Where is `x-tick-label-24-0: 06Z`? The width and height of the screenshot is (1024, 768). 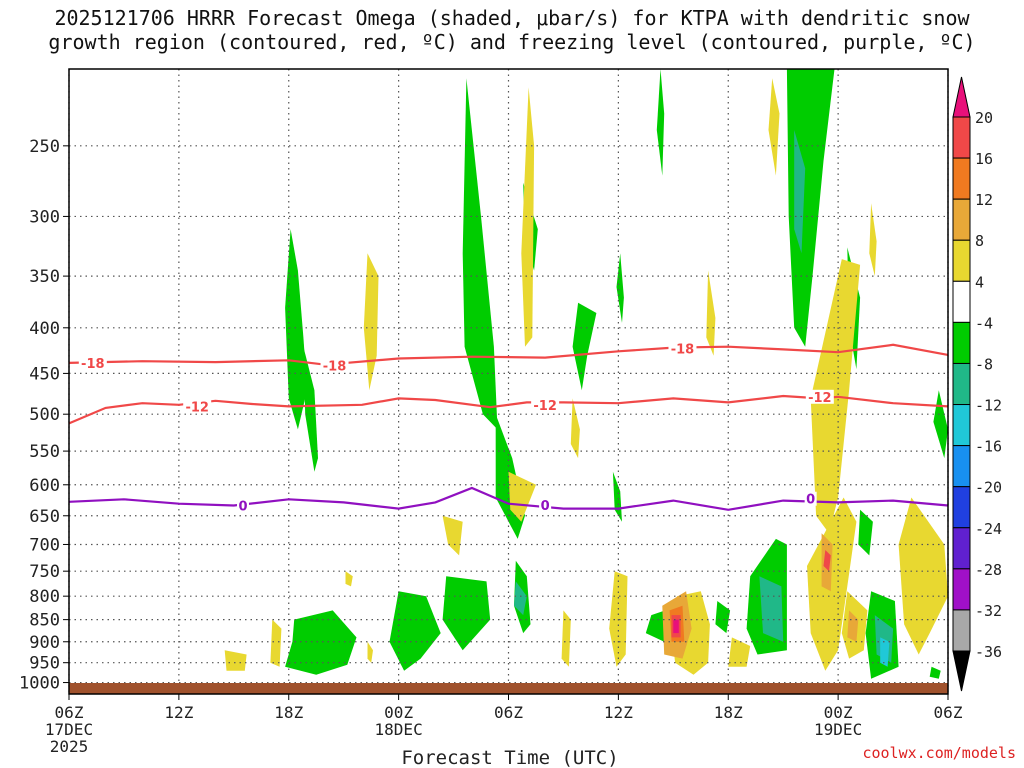
x-tick-label-24-0: 06Z is located at coordinates (508, 712).